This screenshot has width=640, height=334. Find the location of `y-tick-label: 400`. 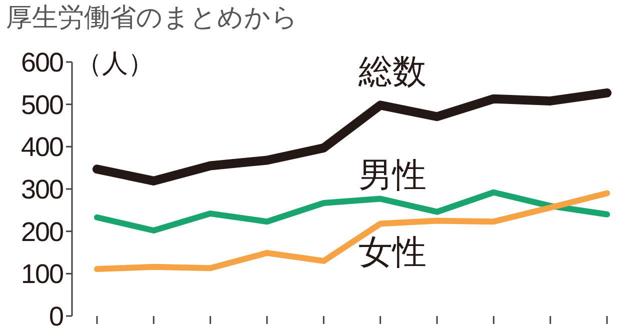

y-tick-label: 400 is located at coordinates (41, 147).